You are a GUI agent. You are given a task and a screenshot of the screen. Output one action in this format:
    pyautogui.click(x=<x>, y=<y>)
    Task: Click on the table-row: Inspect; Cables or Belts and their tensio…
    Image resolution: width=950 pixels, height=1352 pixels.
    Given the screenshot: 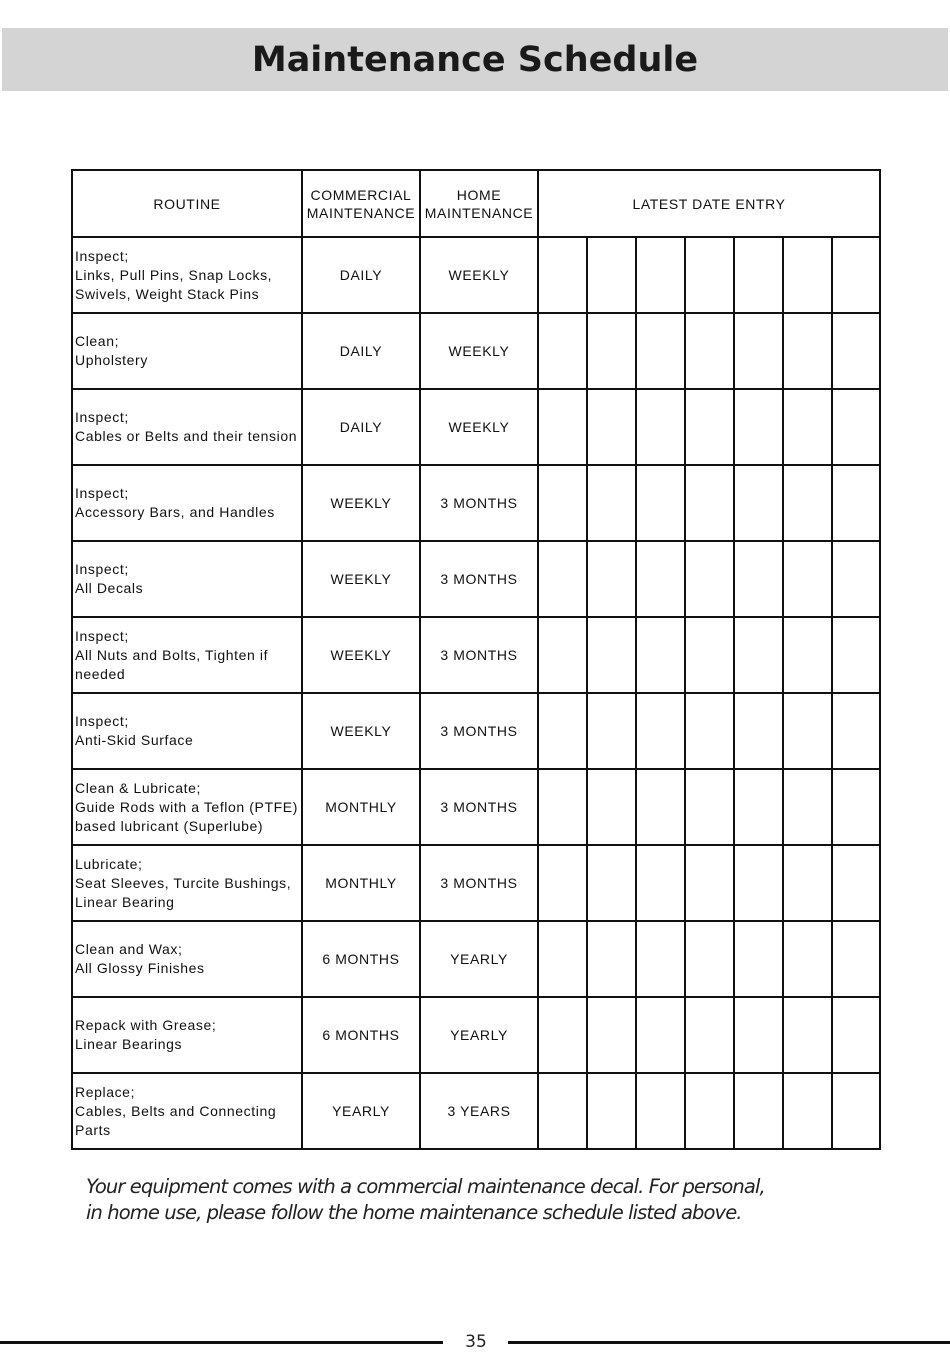 What is the action you would take?
    pyautogui.click(x=476, y=427)
    